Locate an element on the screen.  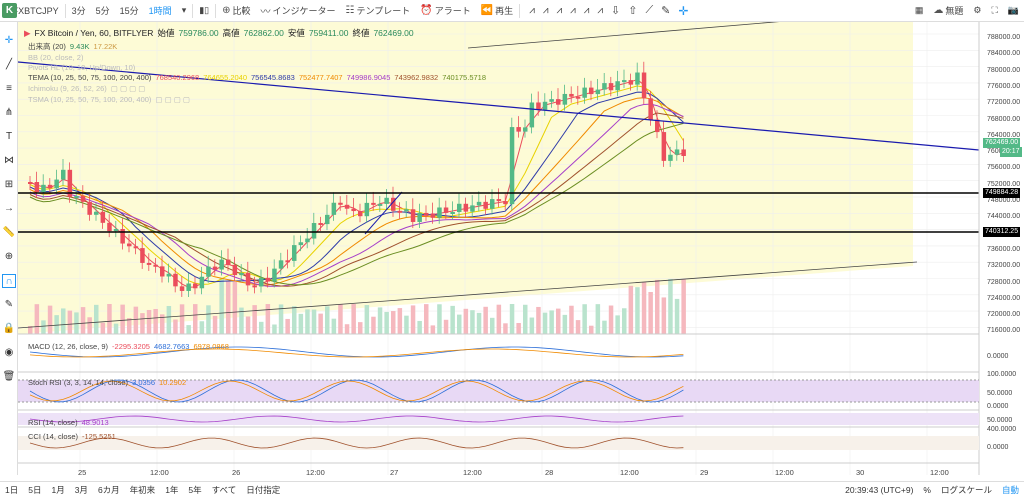
range-6m: 6カ月 is located at coordinates (108, 489).